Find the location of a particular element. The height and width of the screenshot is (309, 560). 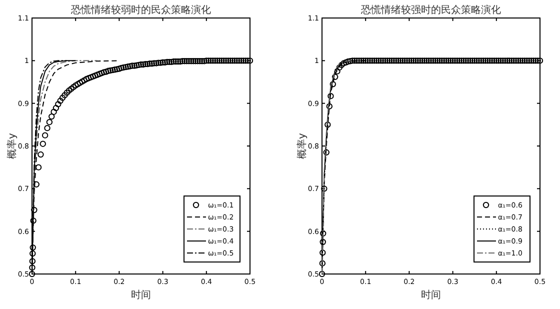

chart-title: 恐慌情绪较弱时的民众策略演化 is located at coordinates (140, 10).